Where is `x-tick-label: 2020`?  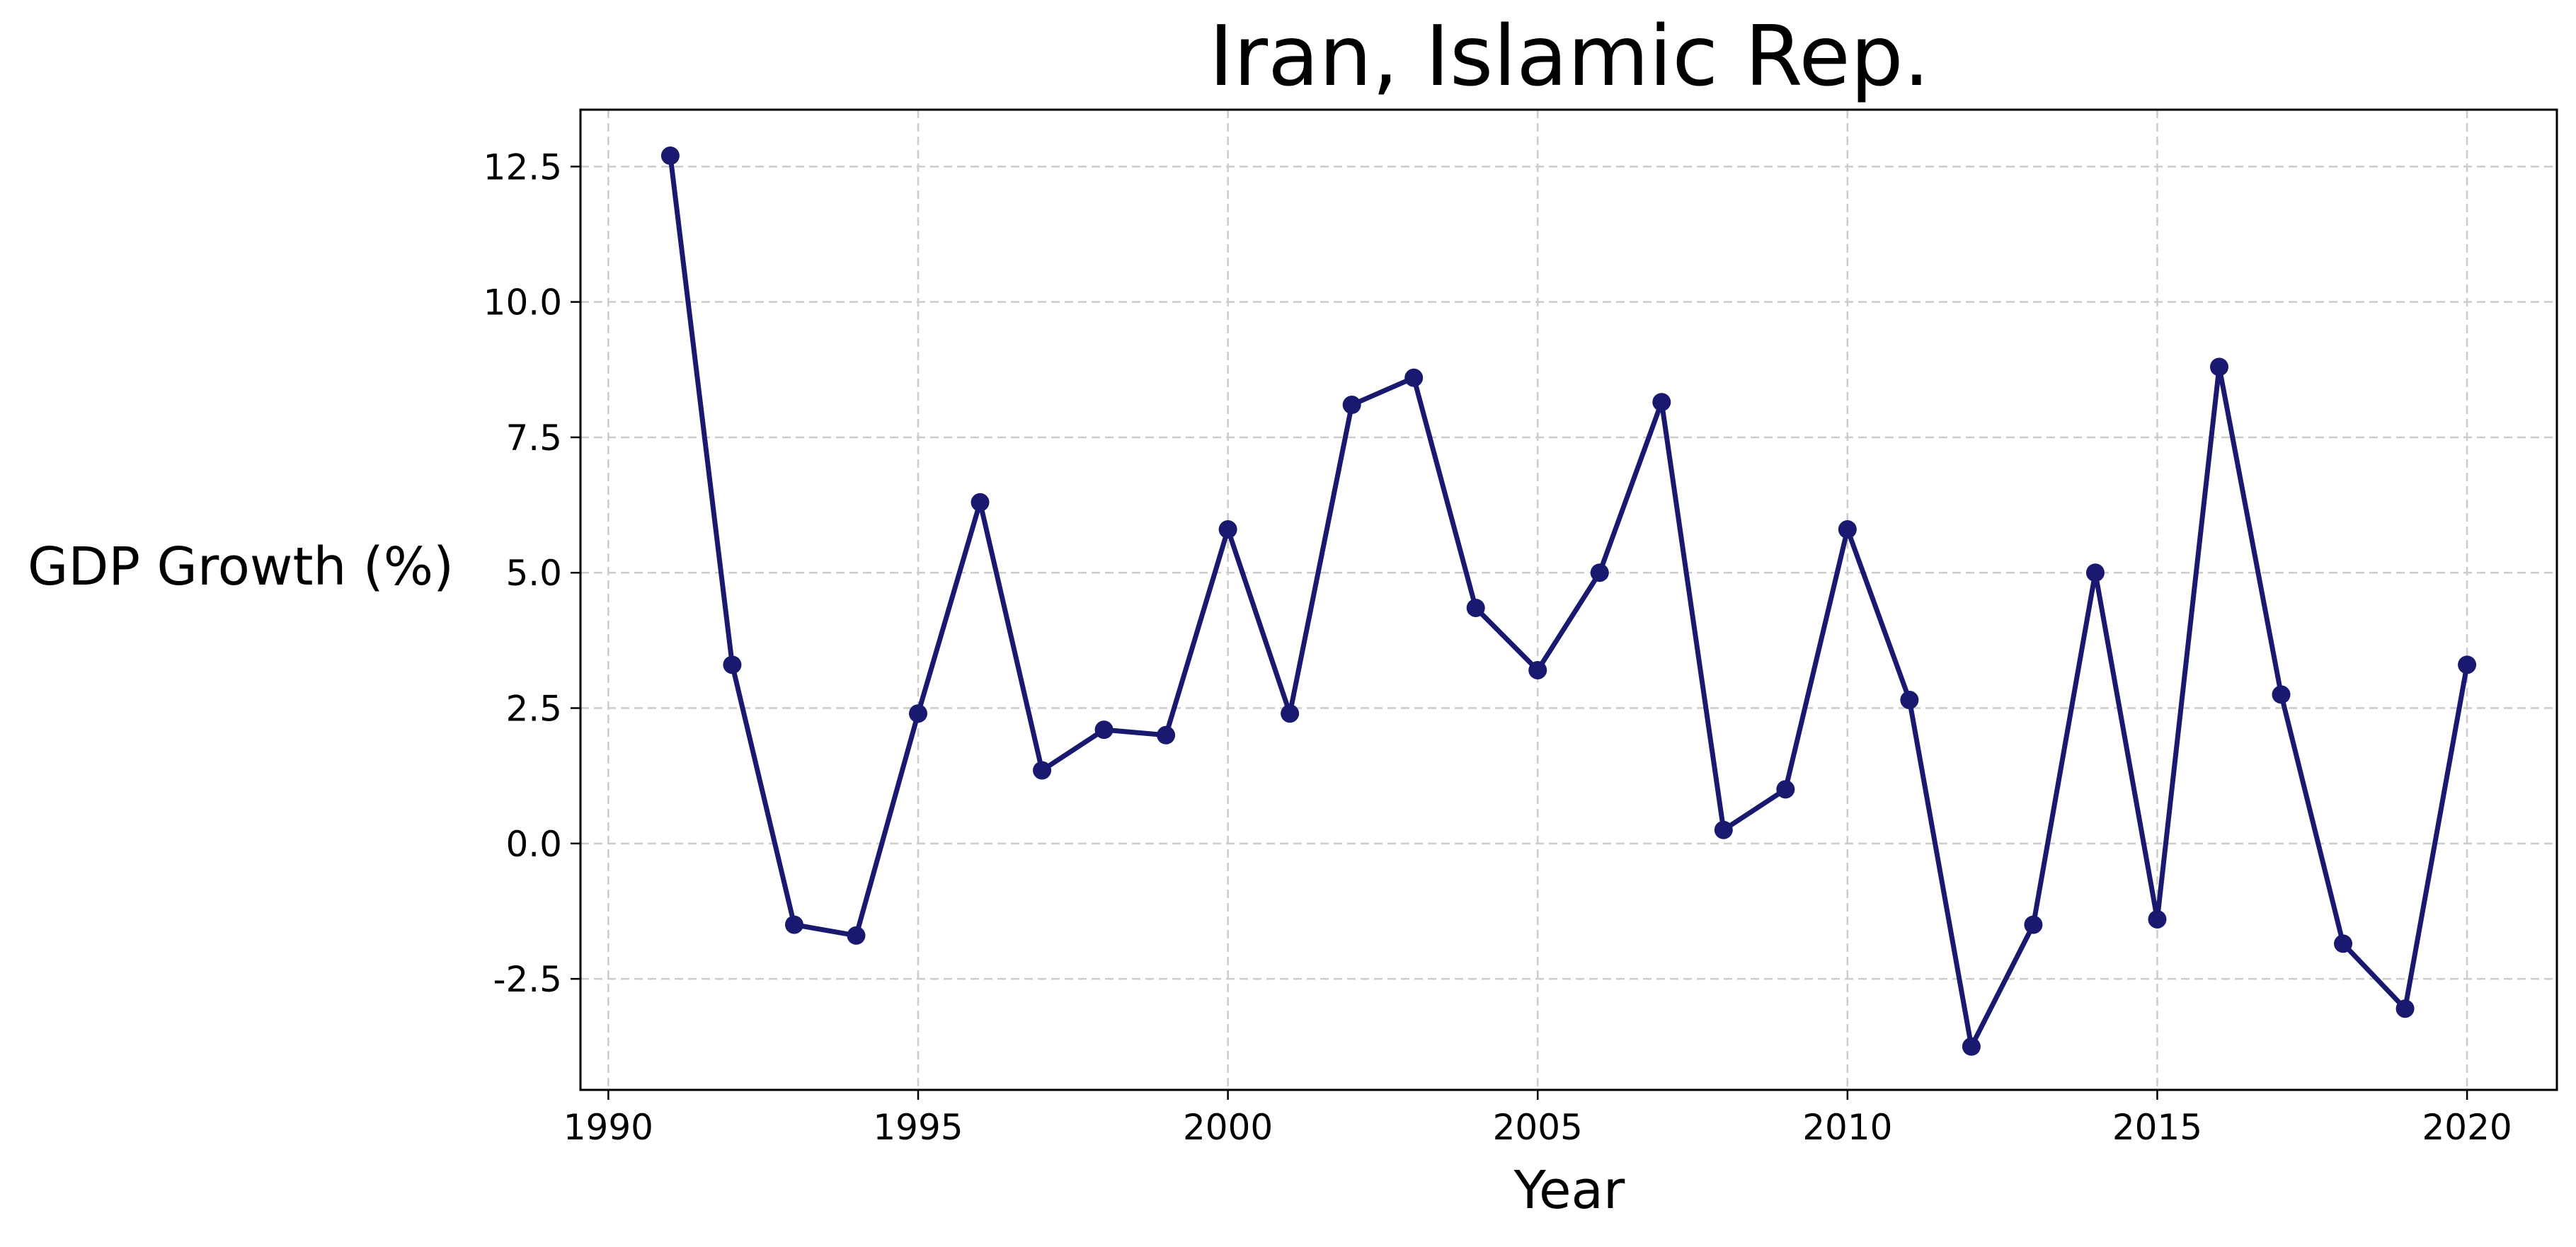
x-tick-label: 2020 is located at coordinates (2467, 1127).